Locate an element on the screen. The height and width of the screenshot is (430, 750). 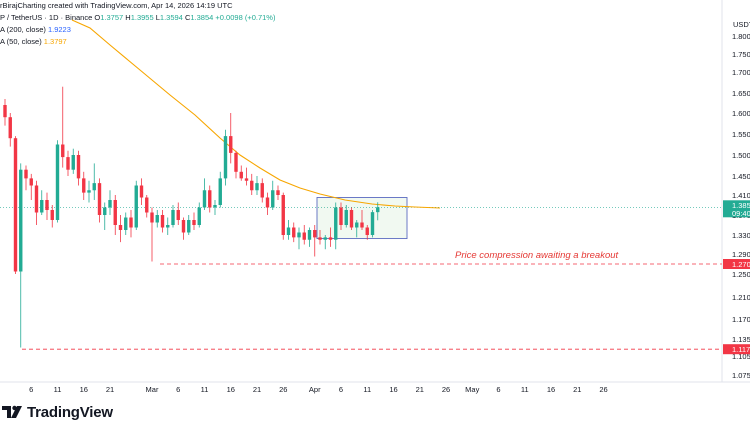
x-tick-label: 16 is located at coordinates (393, 389).